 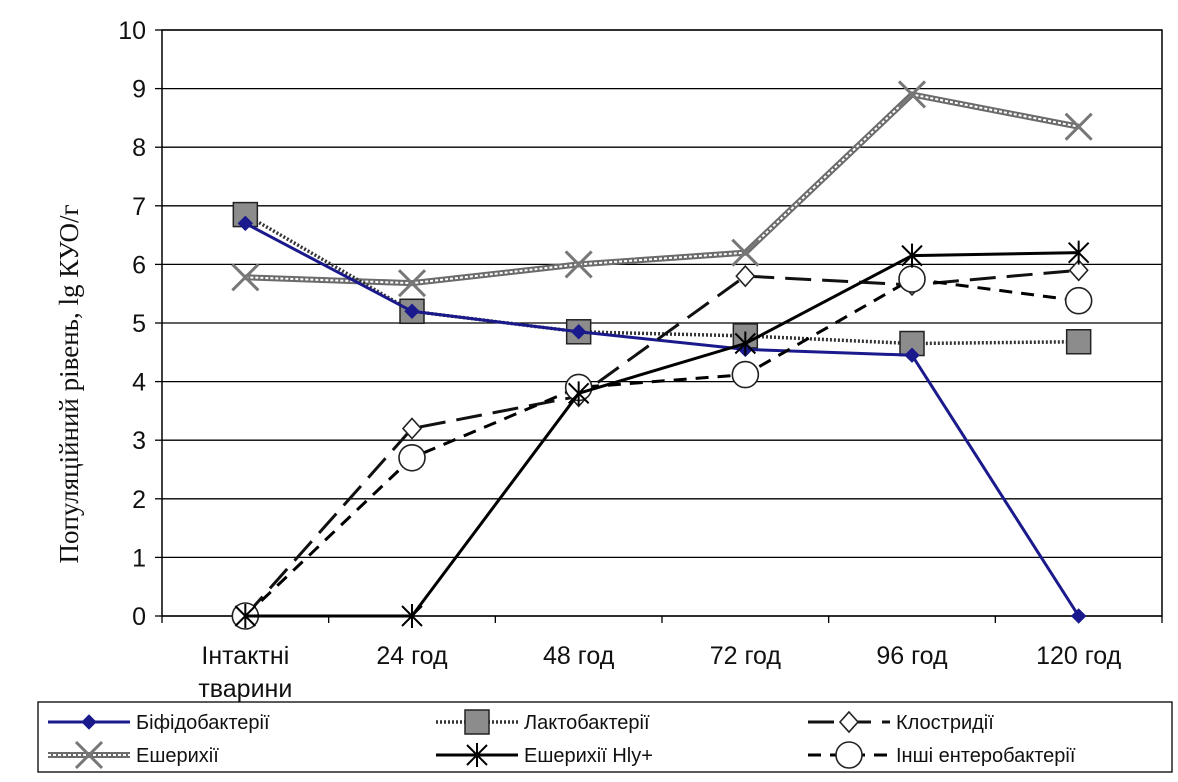 I want to click on y-tick-label: 0, so click(x=139, y=617).